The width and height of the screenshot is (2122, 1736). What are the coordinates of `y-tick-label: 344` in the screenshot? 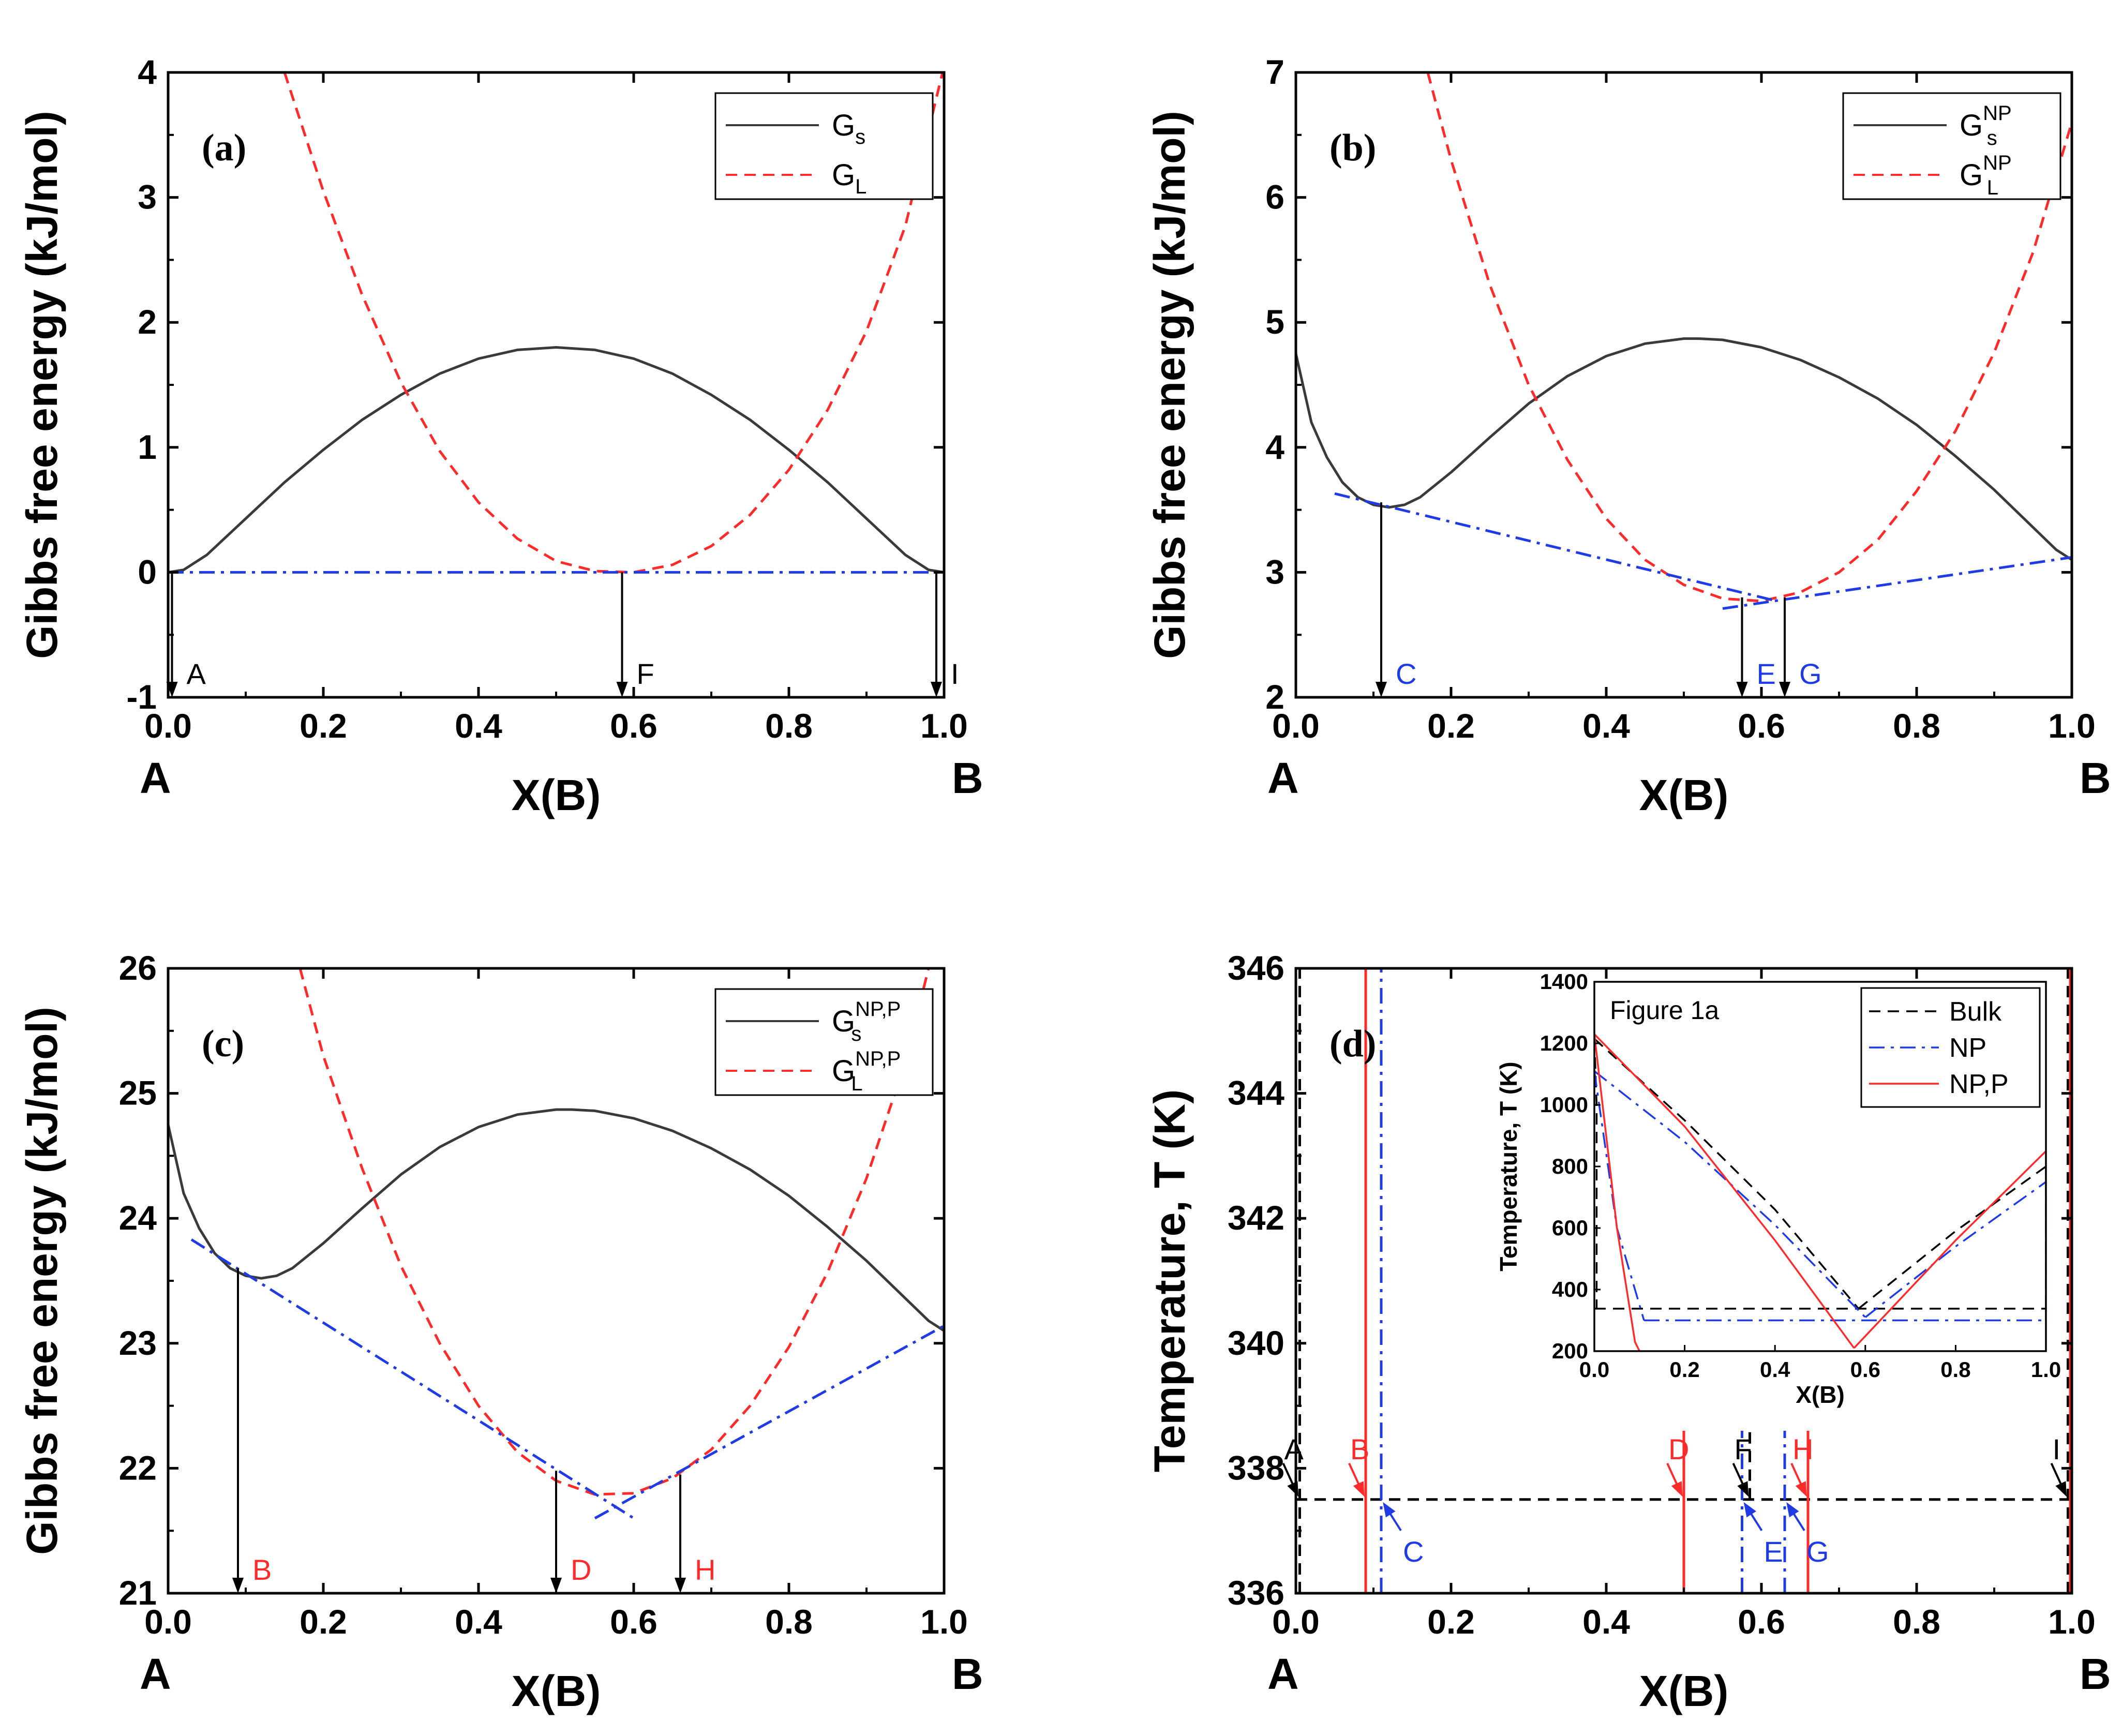 It's located at (1256, 1093).